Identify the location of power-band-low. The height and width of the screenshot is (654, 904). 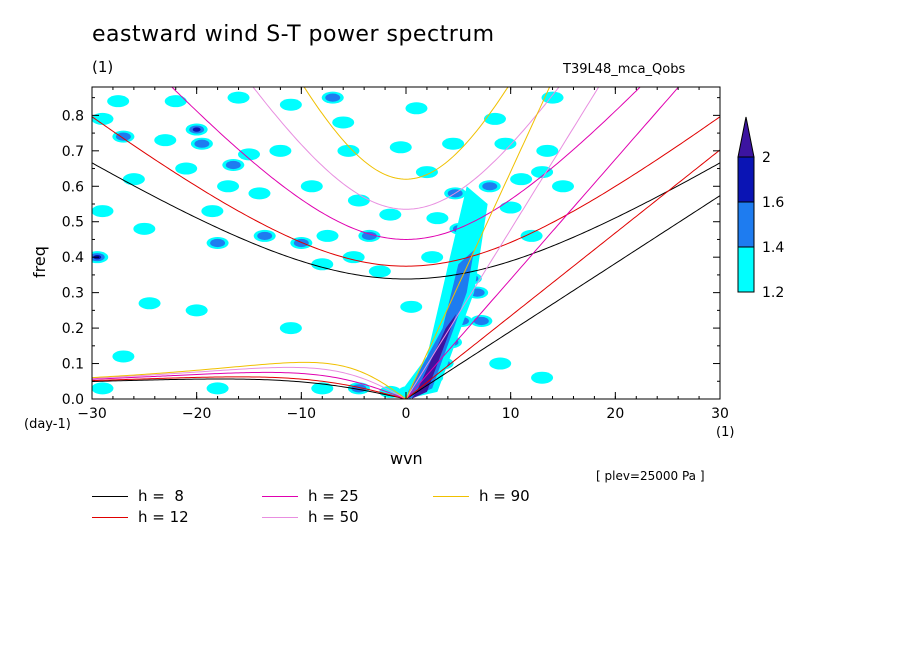
(444, 292).